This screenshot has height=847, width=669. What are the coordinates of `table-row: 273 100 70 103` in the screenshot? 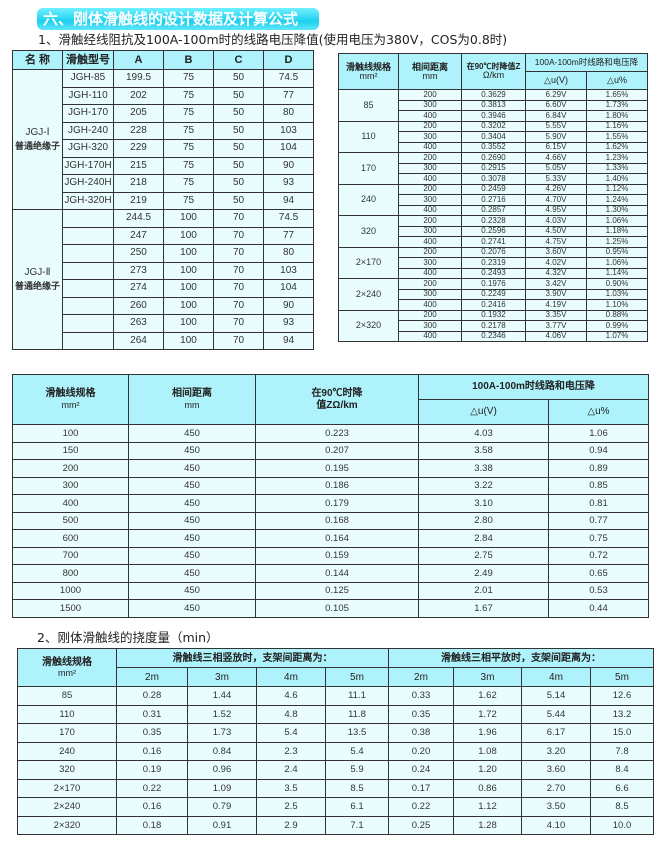 It's located at (163, 270).